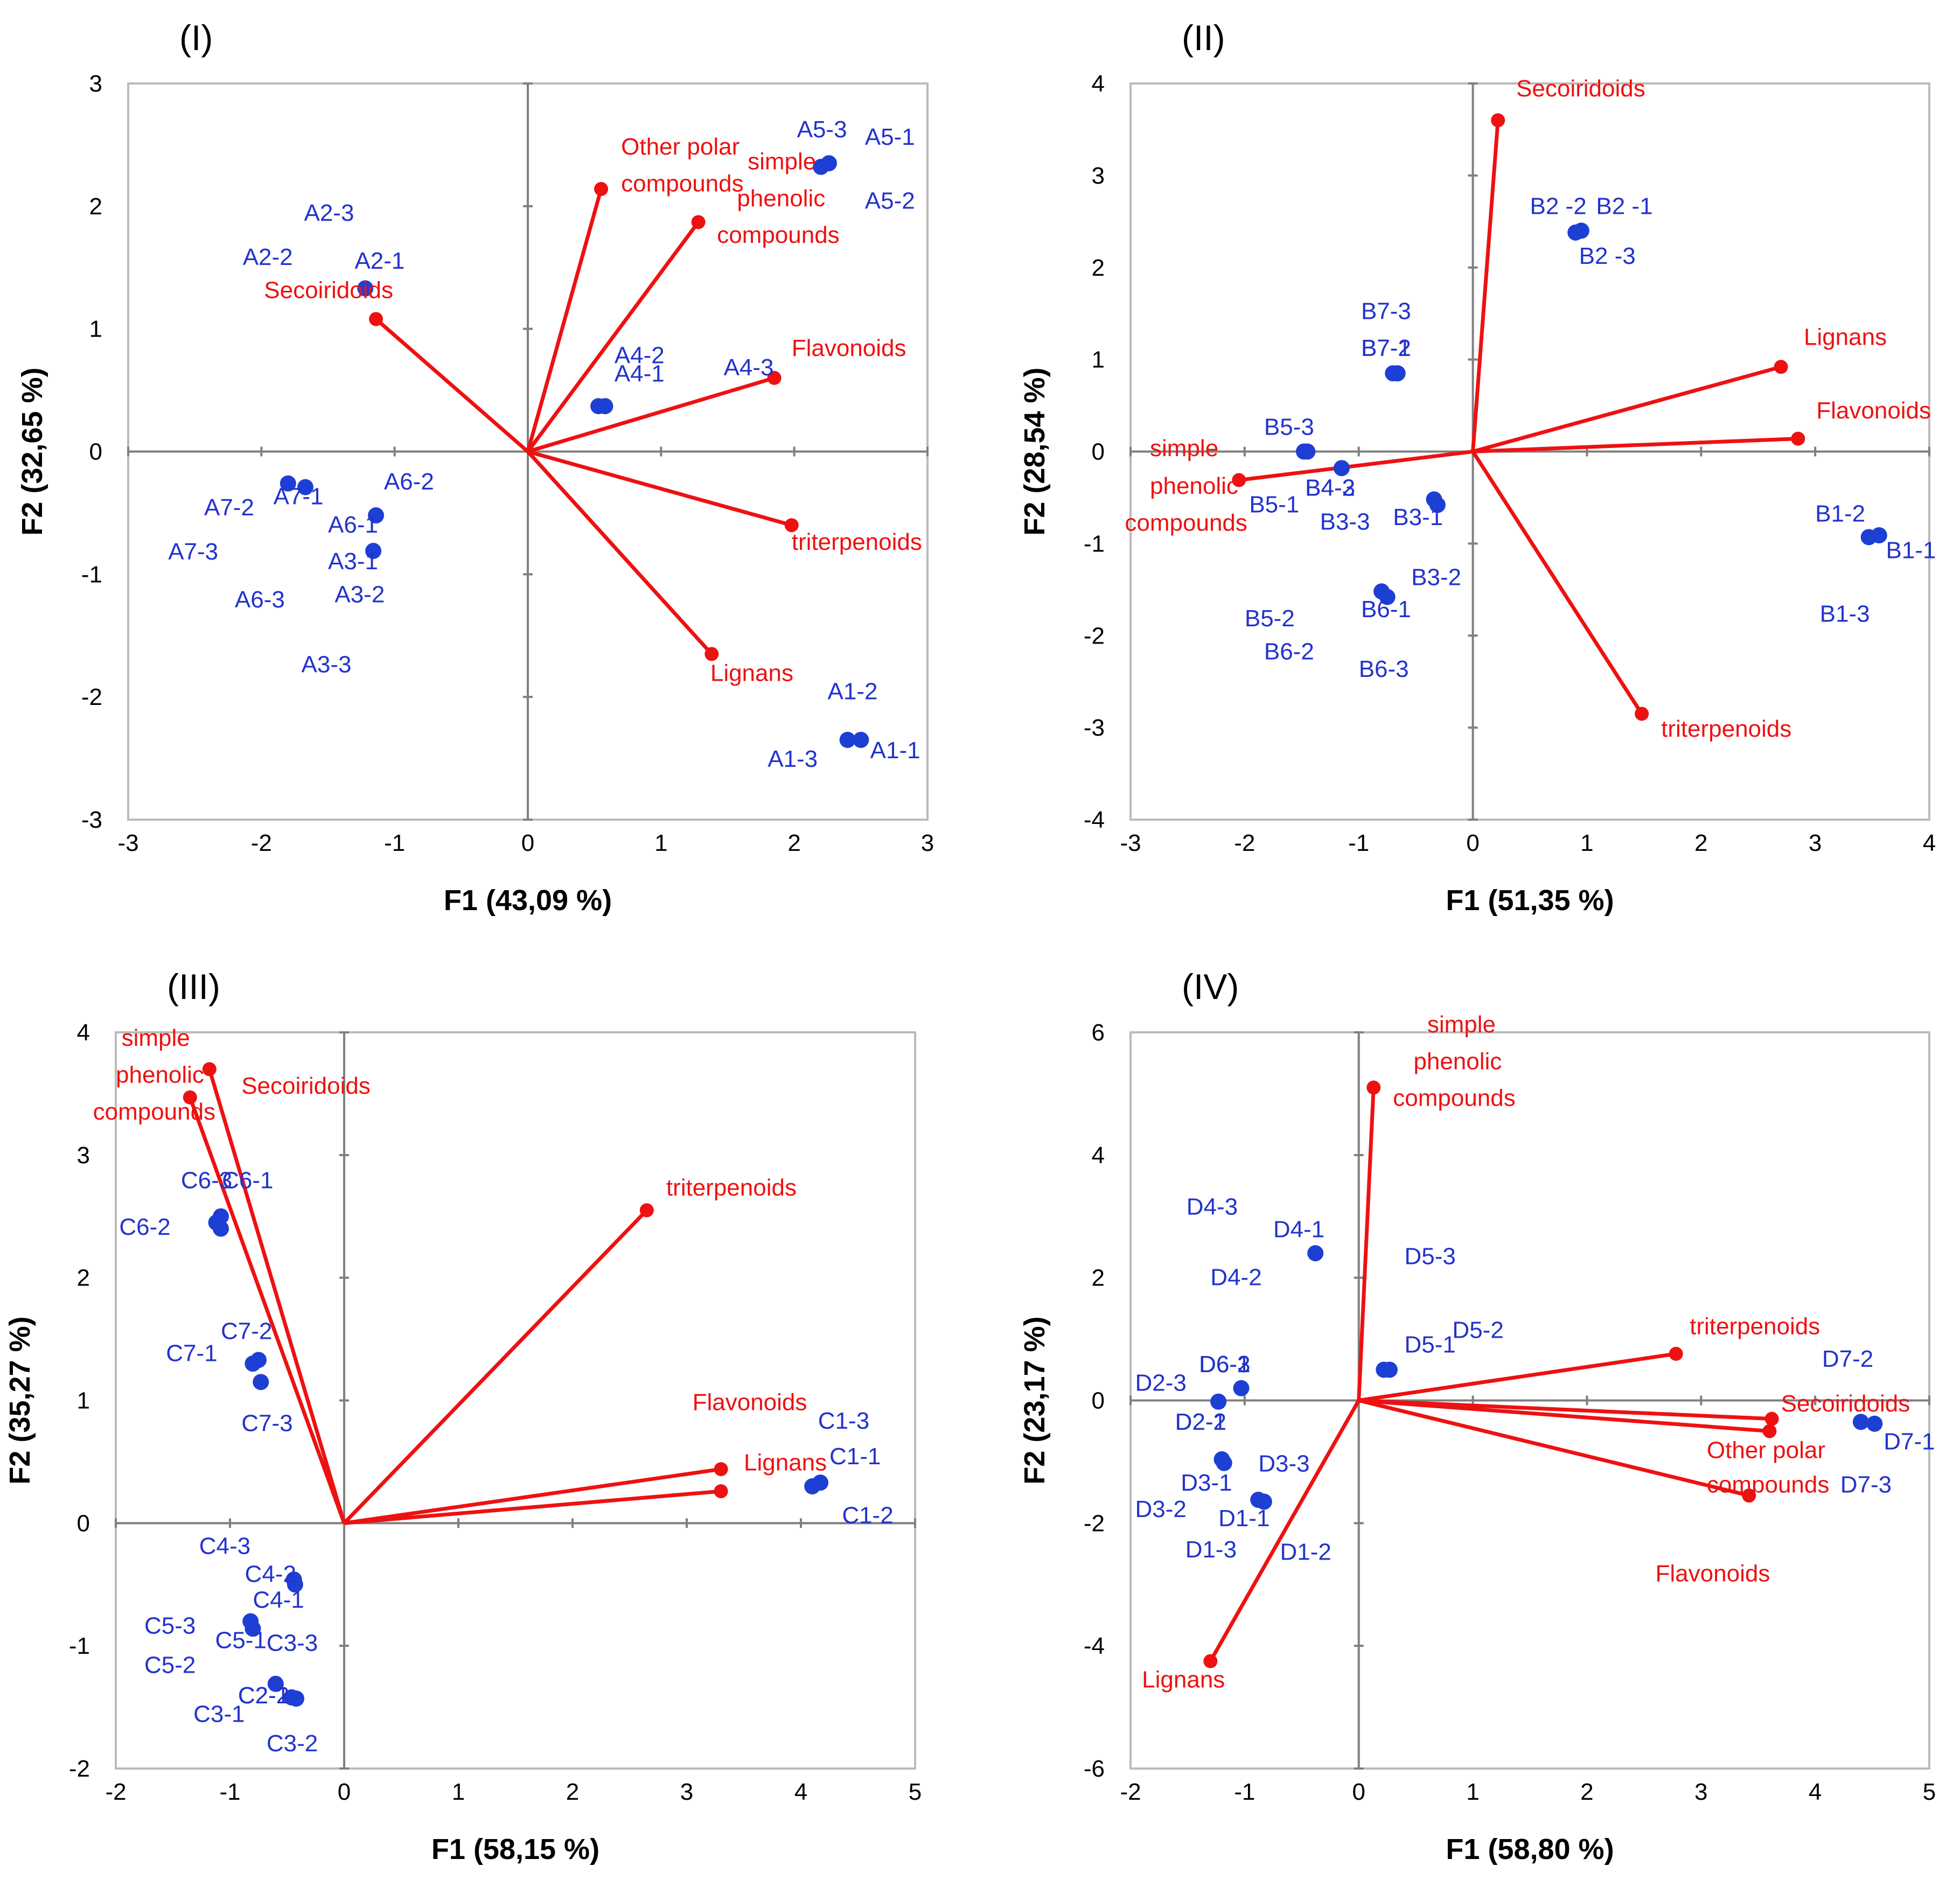  What do you see at coordinates (127, 843) in the screenshot?
I see `x-tick-label: -3` at bounding box center [127, 843].